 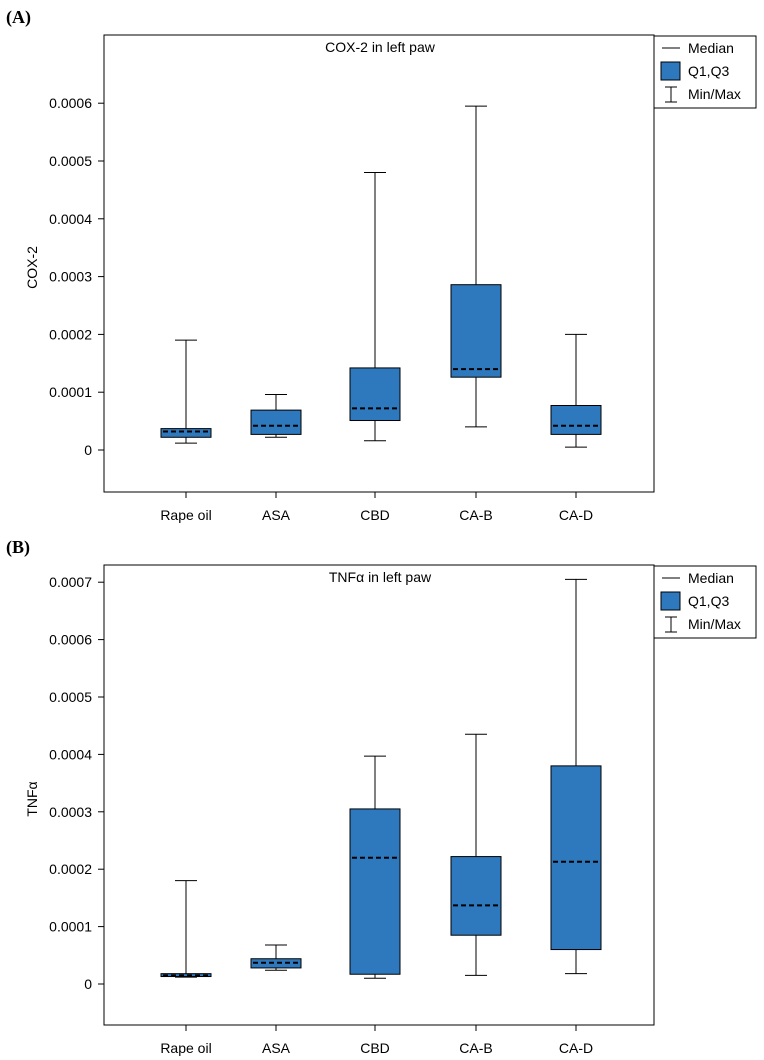 I want to click on y-axis-label: COX-2, so click(x=32, y=267).